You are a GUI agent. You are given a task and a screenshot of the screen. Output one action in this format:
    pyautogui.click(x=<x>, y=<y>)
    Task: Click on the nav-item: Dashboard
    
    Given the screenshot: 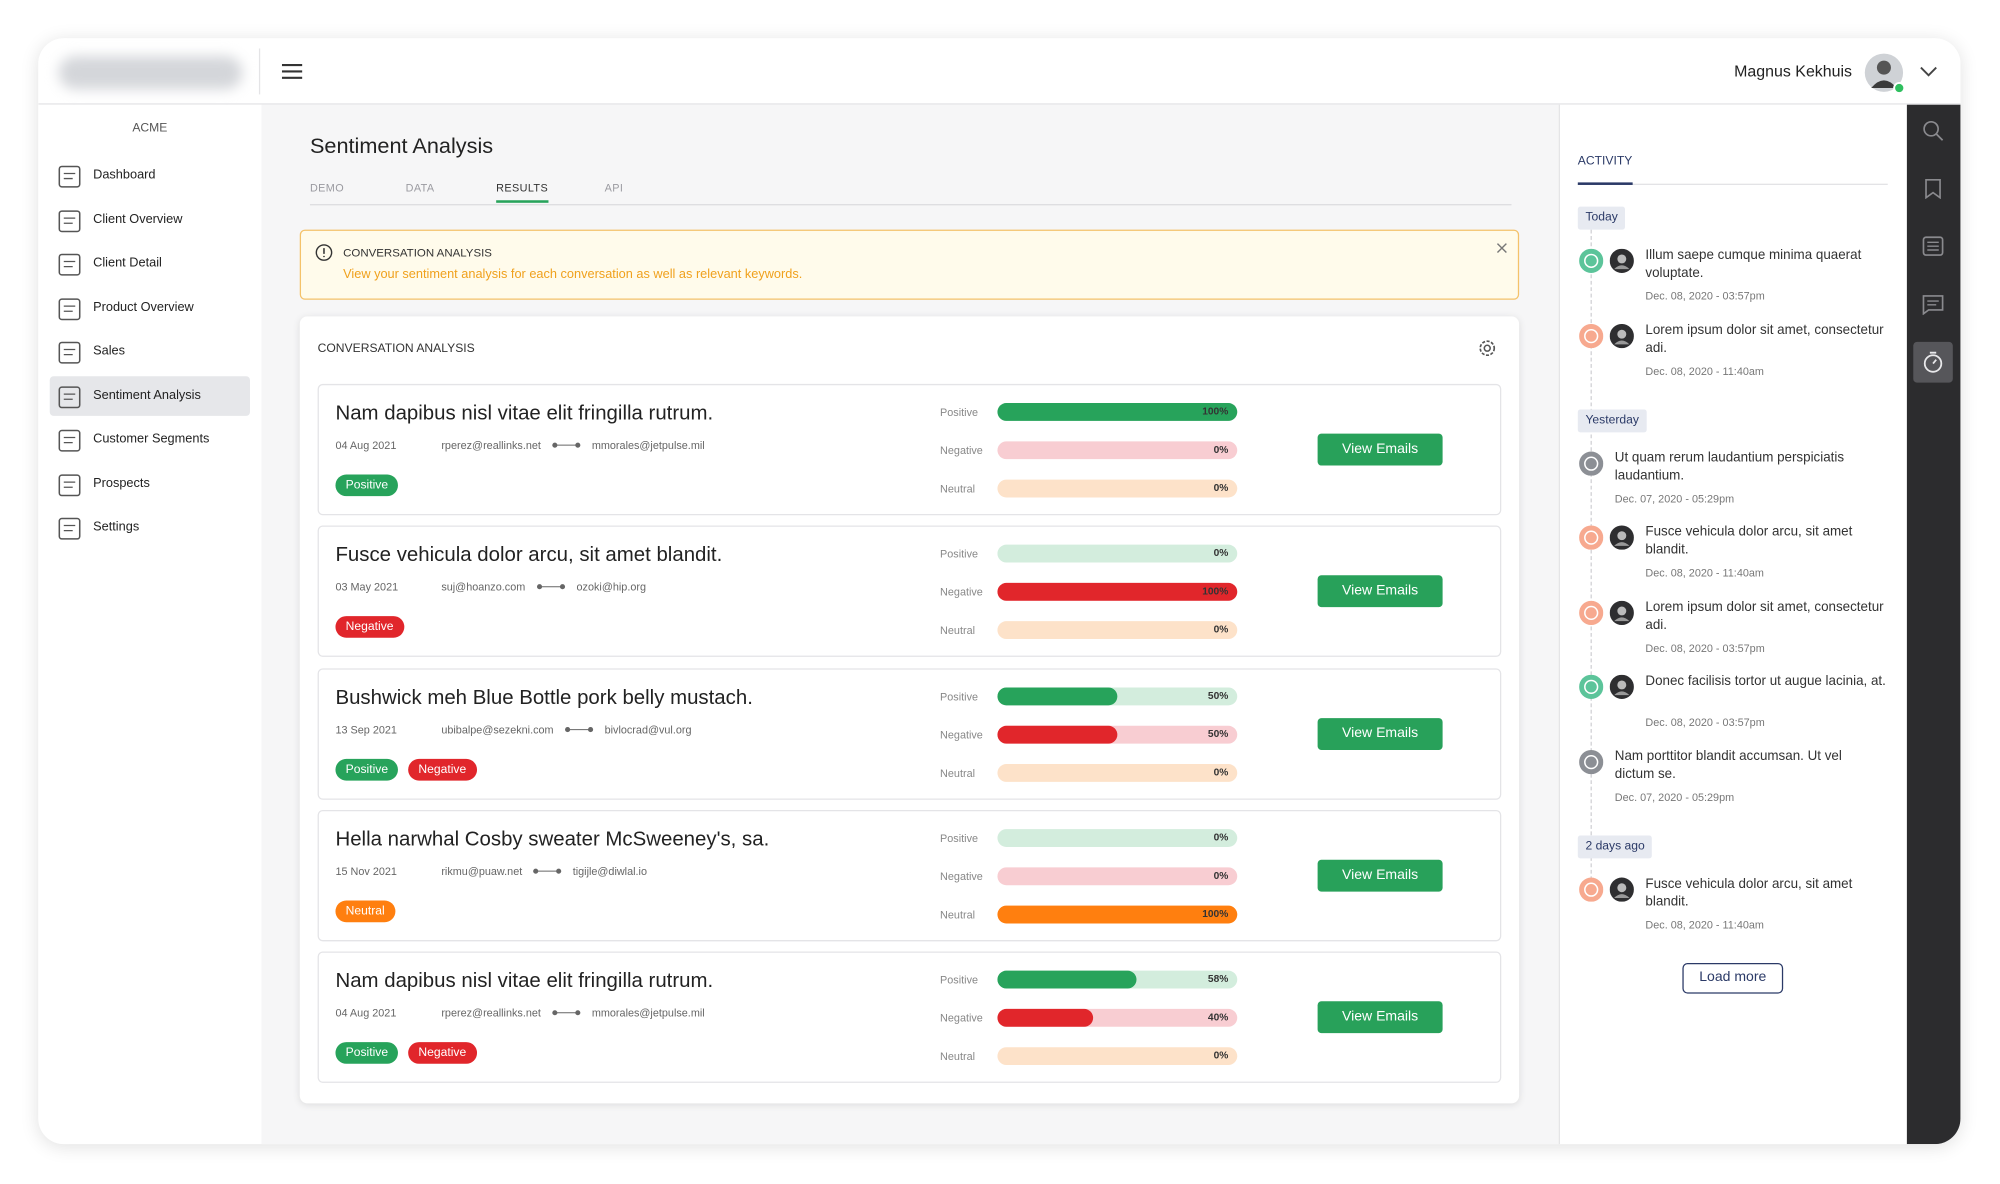 What is the action you would take?
    pyautogui.click(x=124, y=175)
    